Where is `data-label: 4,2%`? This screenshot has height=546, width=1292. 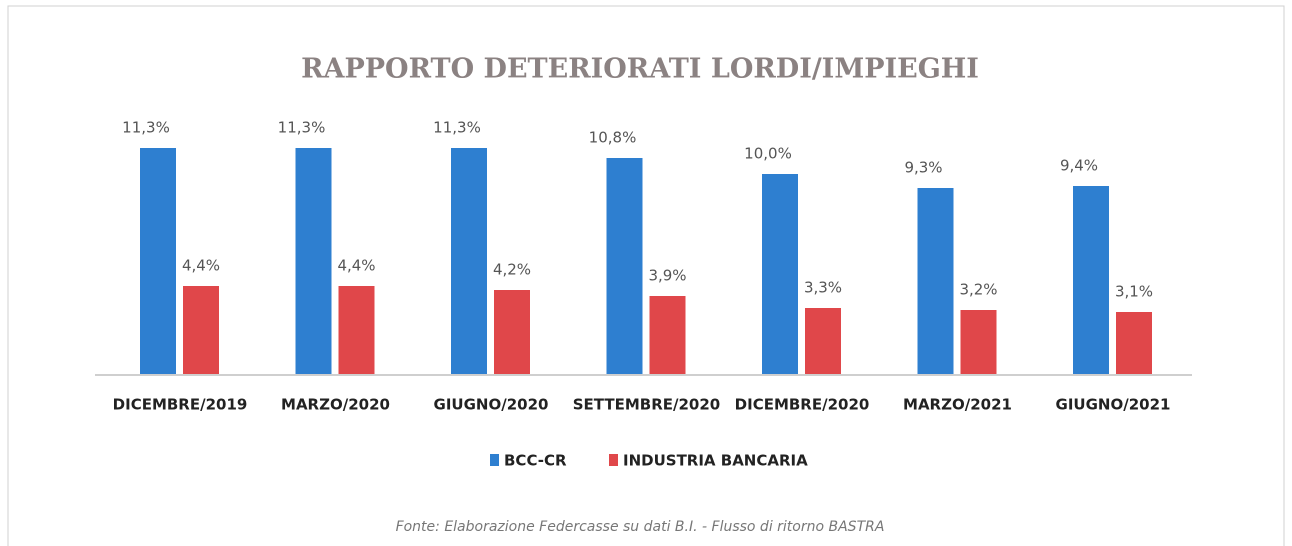
data-label: 4,2% is located at coordinates (512, 270).